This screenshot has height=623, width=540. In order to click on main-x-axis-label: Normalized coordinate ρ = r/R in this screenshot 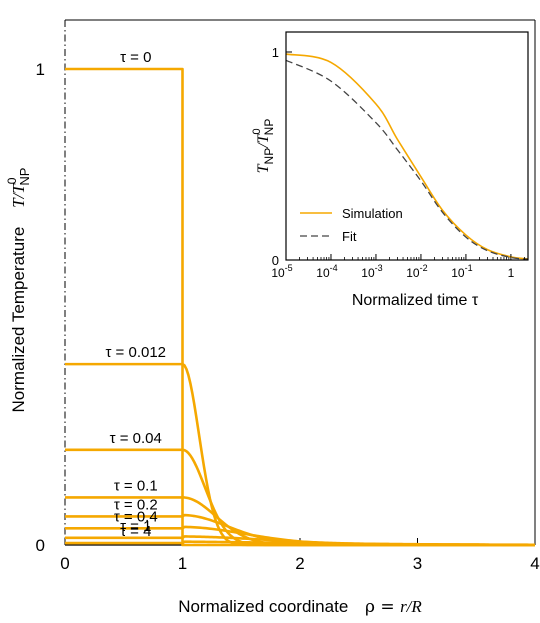, I will do `click(300, 607)`.